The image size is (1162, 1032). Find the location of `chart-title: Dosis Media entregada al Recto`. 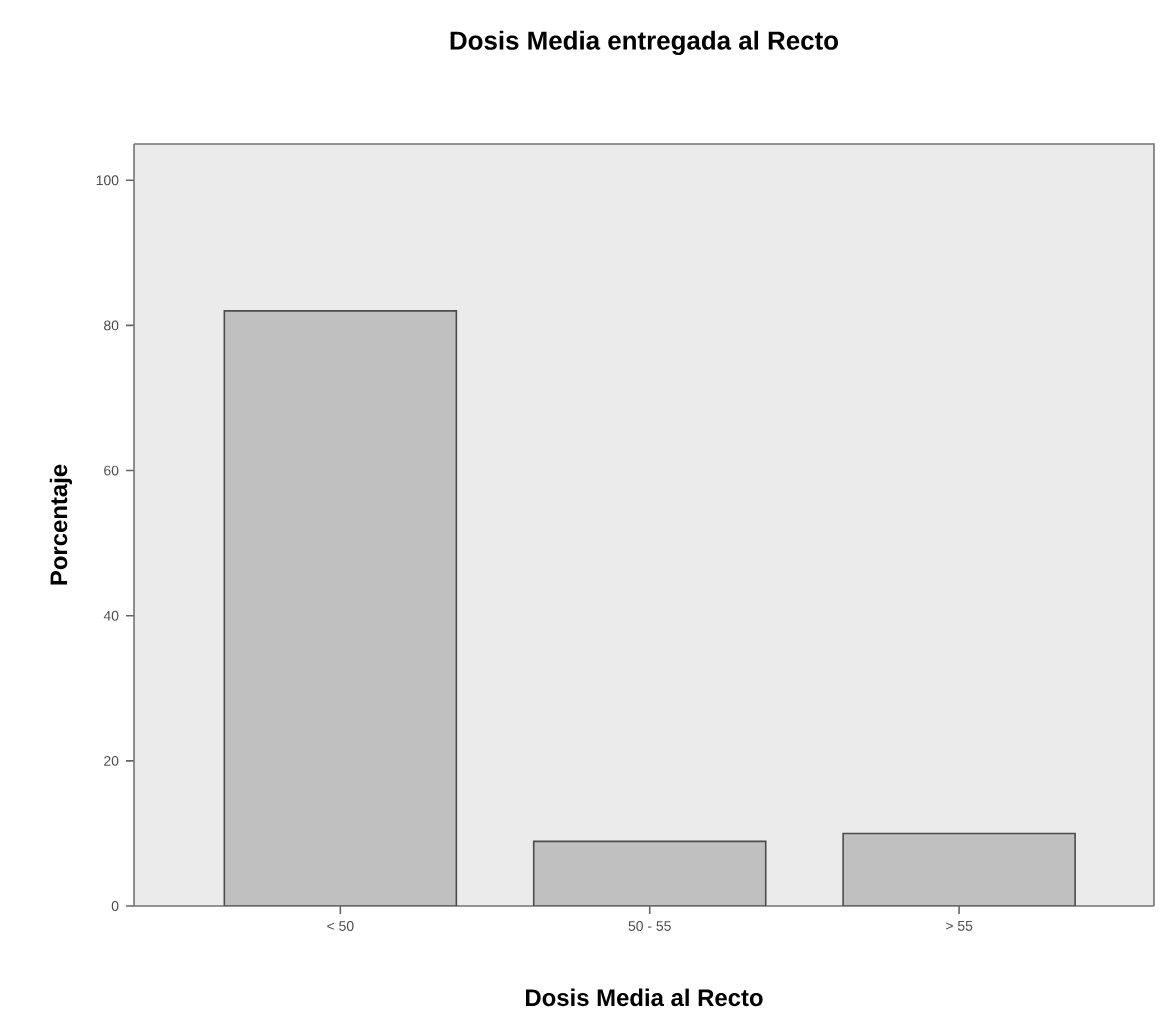

chart-title: Dosis Media entregada al Recto is located at coordinates (644, 43).